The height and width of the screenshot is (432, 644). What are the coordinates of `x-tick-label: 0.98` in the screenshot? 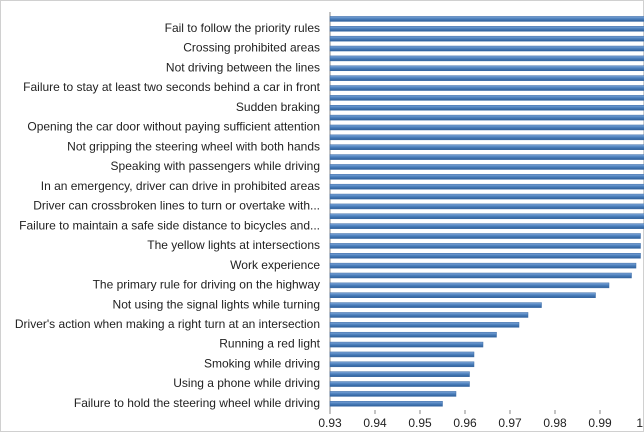 It's located at (555, 423).